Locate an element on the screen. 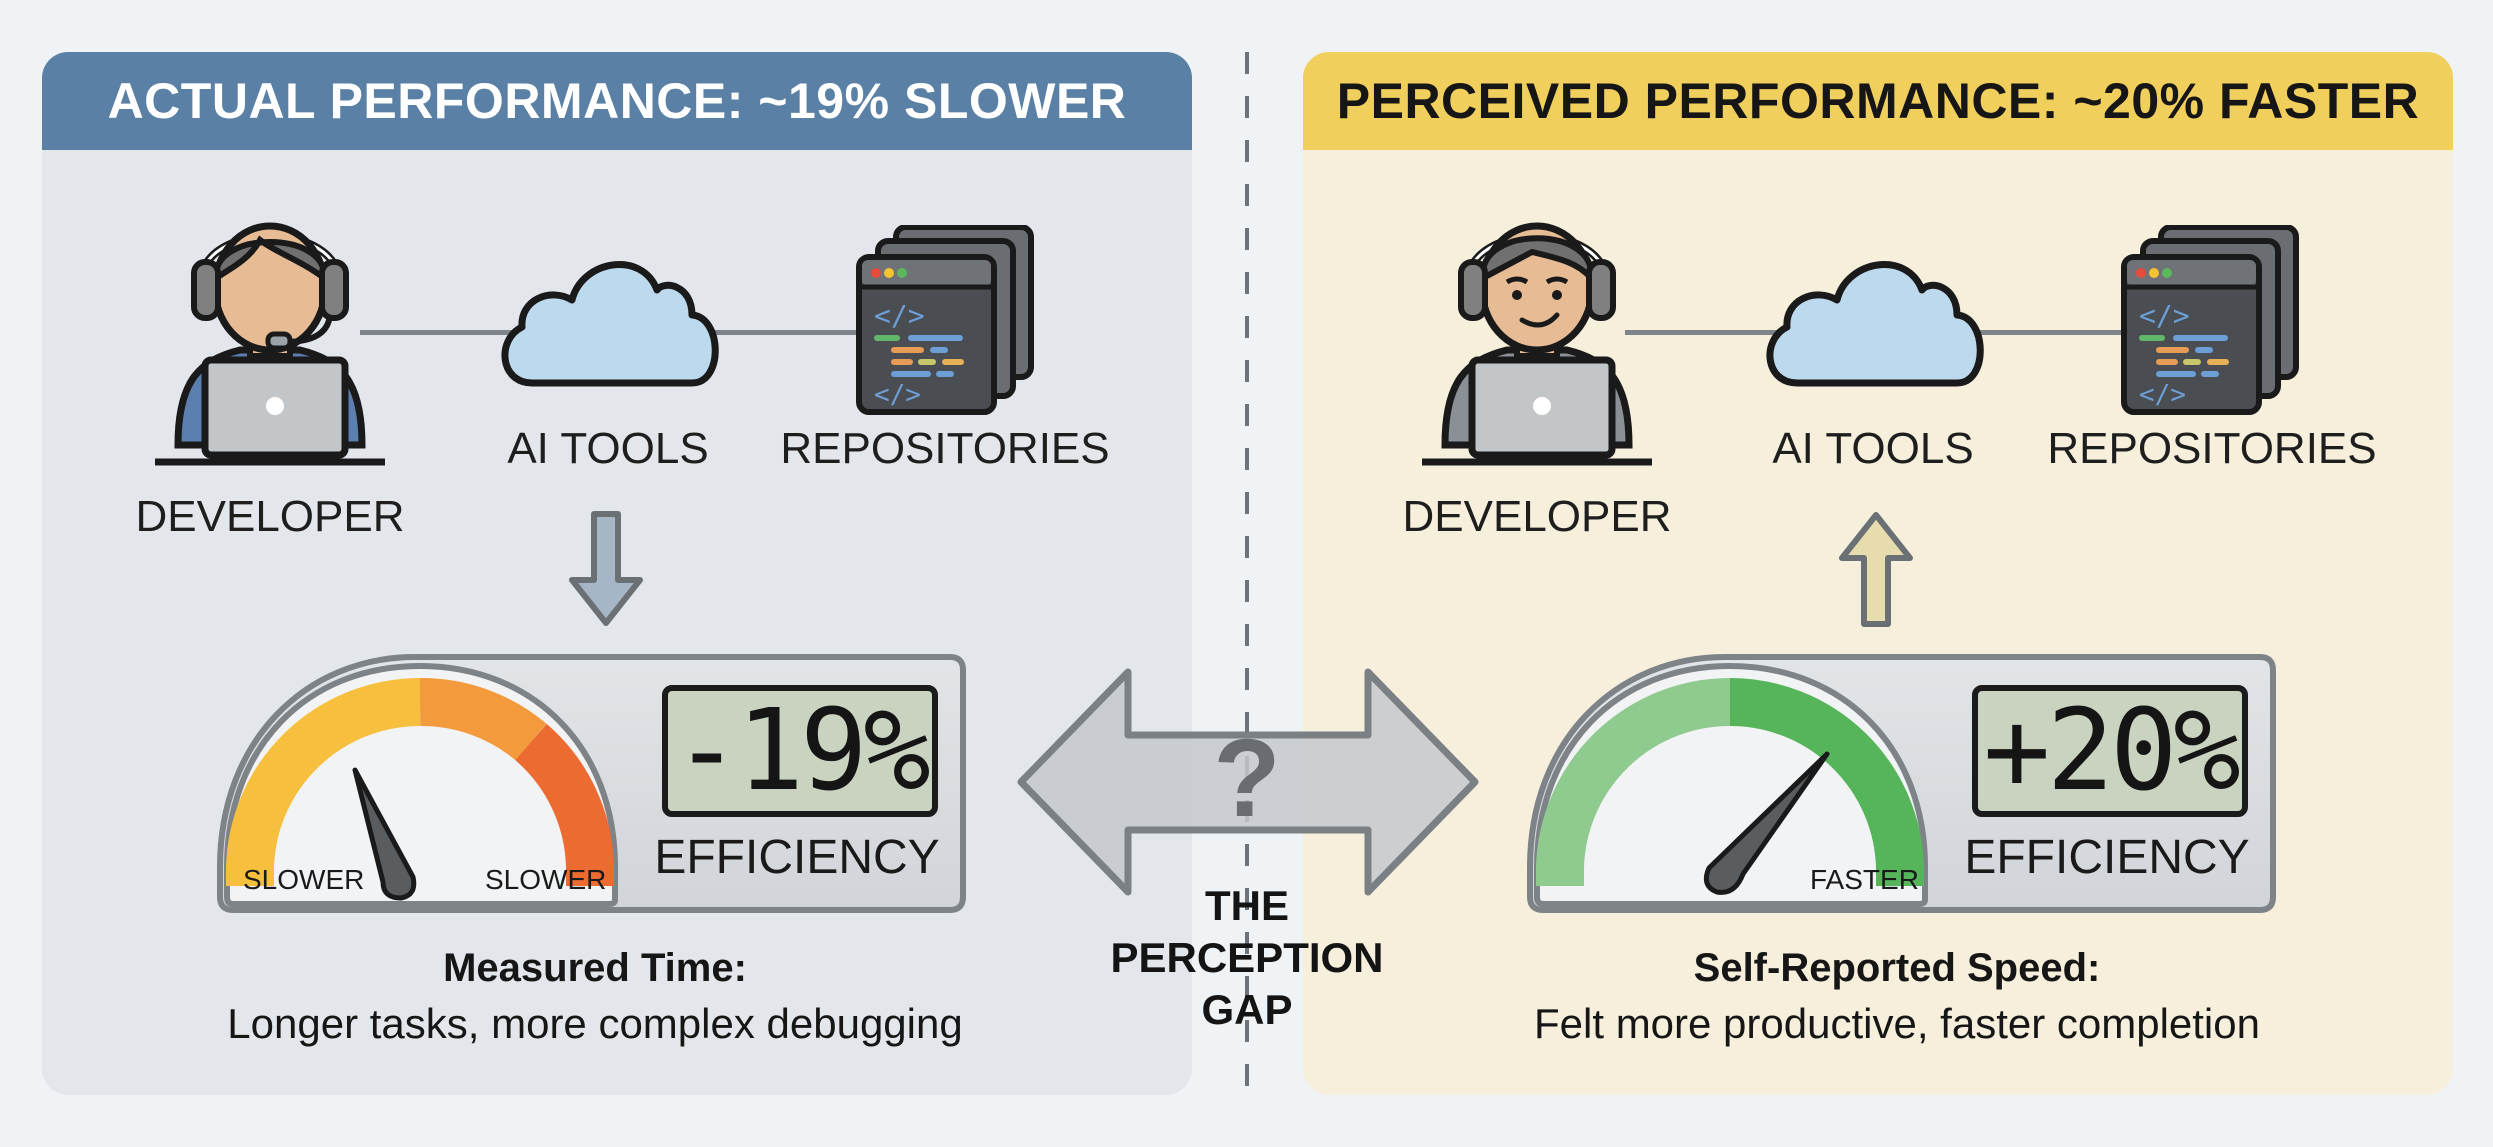 This screenshot has height=1147, width=2493. perception-gap-line-3: GAP is located at coordinates (1247, 1009).